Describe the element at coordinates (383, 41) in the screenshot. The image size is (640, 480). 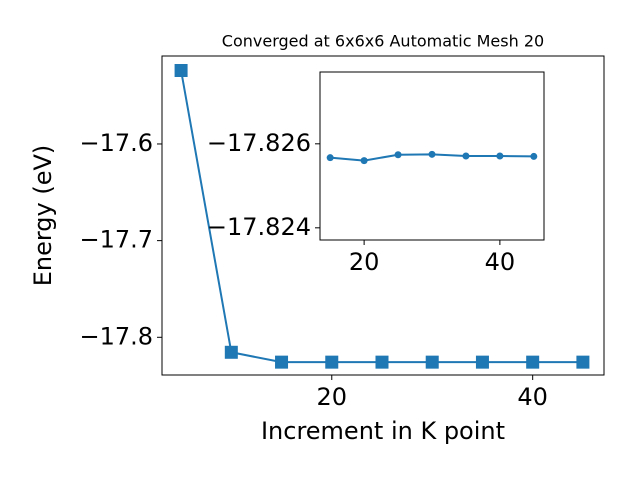
I see `chart-title: Converged at 6x6x6 Automatic Mesh 20` at that location.